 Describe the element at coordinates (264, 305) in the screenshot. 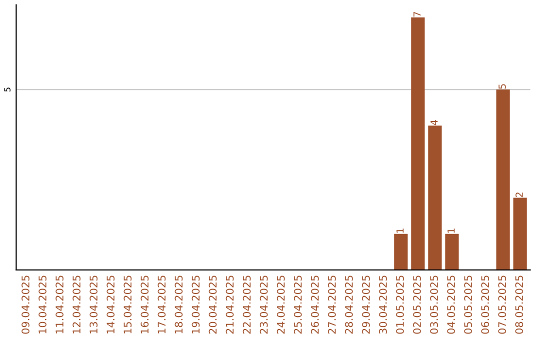

I see `x-tick-label: 23.04.2025` at that location.